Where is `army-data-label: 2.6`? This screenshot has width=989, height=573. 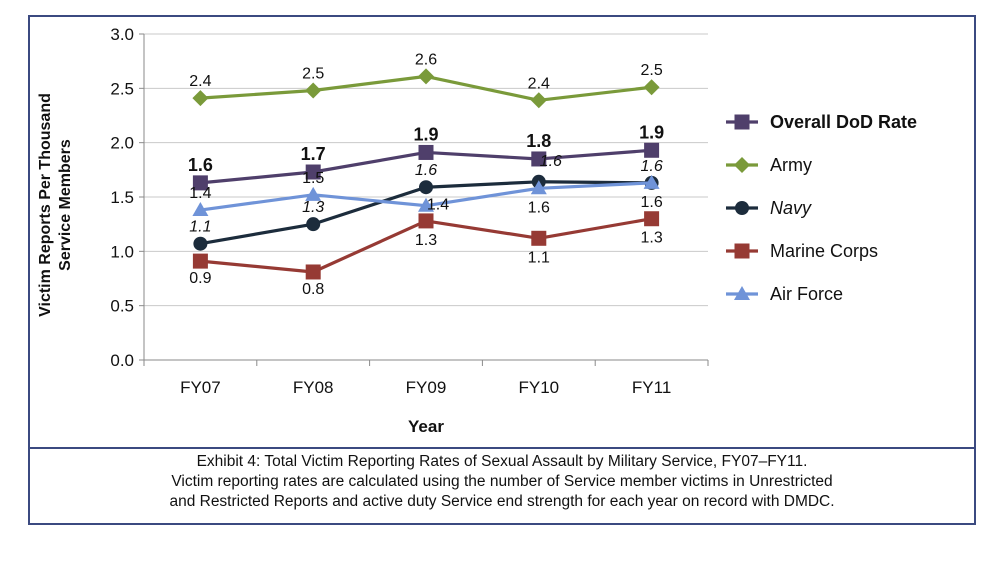
army-data-label: 2.6 is located at coordinates (426, 59).